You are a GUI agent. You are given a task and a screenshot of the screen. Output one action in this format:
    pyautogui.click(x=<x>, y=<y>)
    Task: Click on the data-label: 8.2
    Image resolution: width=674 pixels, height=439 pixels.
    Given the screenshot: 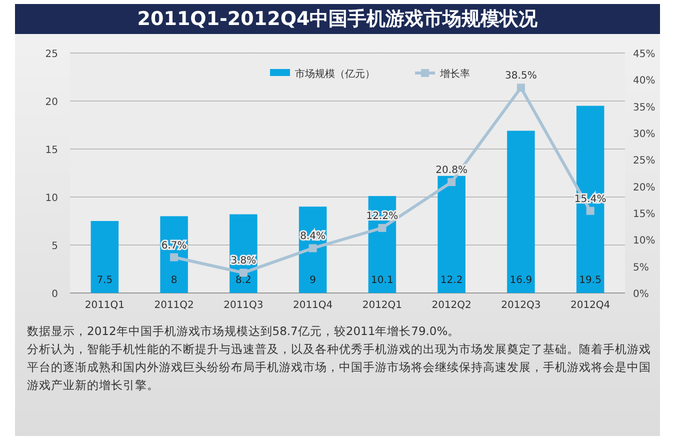 What is the action you would take?
    pyautogui.click(x=243, y=280)
    